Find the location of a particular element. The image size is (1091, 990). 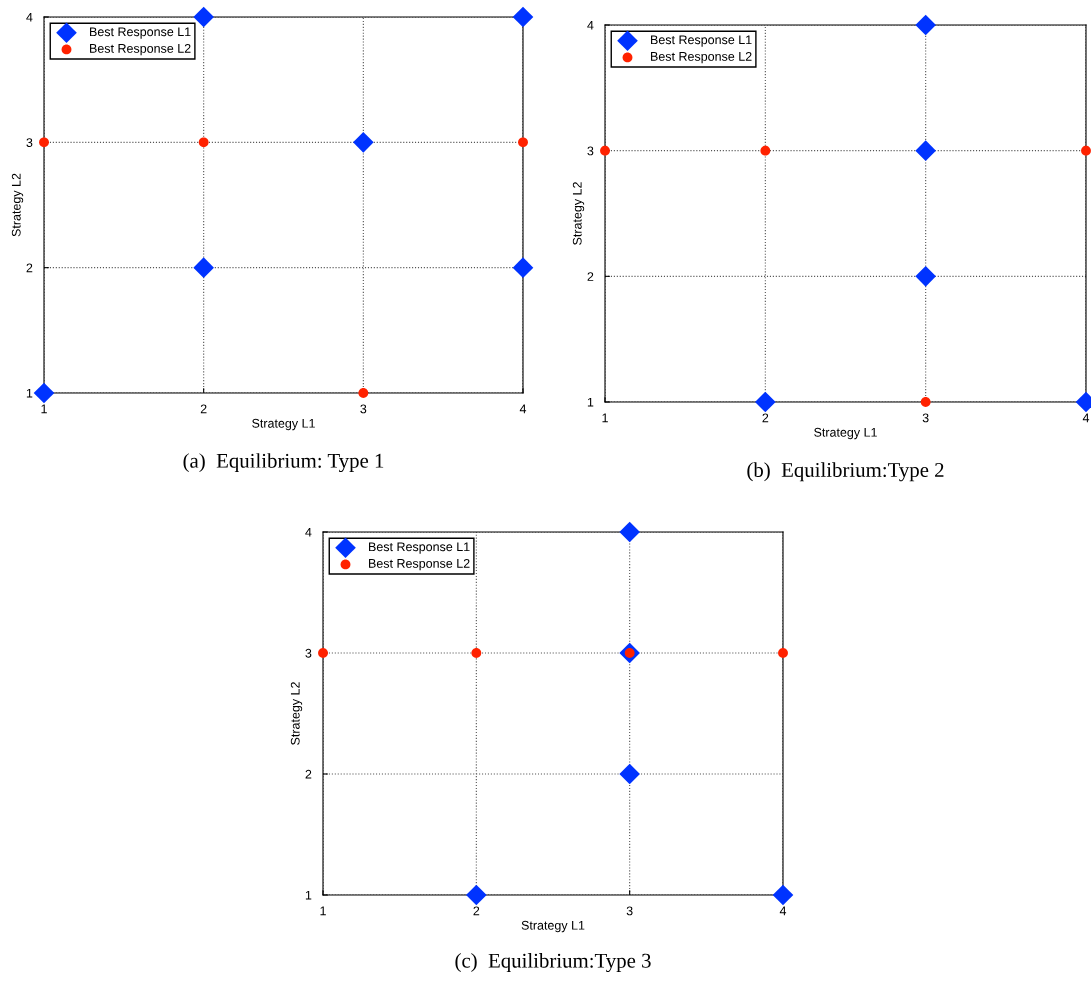

text: (c) Equilibrium:Type 3 is located at coordinates (553, 963).